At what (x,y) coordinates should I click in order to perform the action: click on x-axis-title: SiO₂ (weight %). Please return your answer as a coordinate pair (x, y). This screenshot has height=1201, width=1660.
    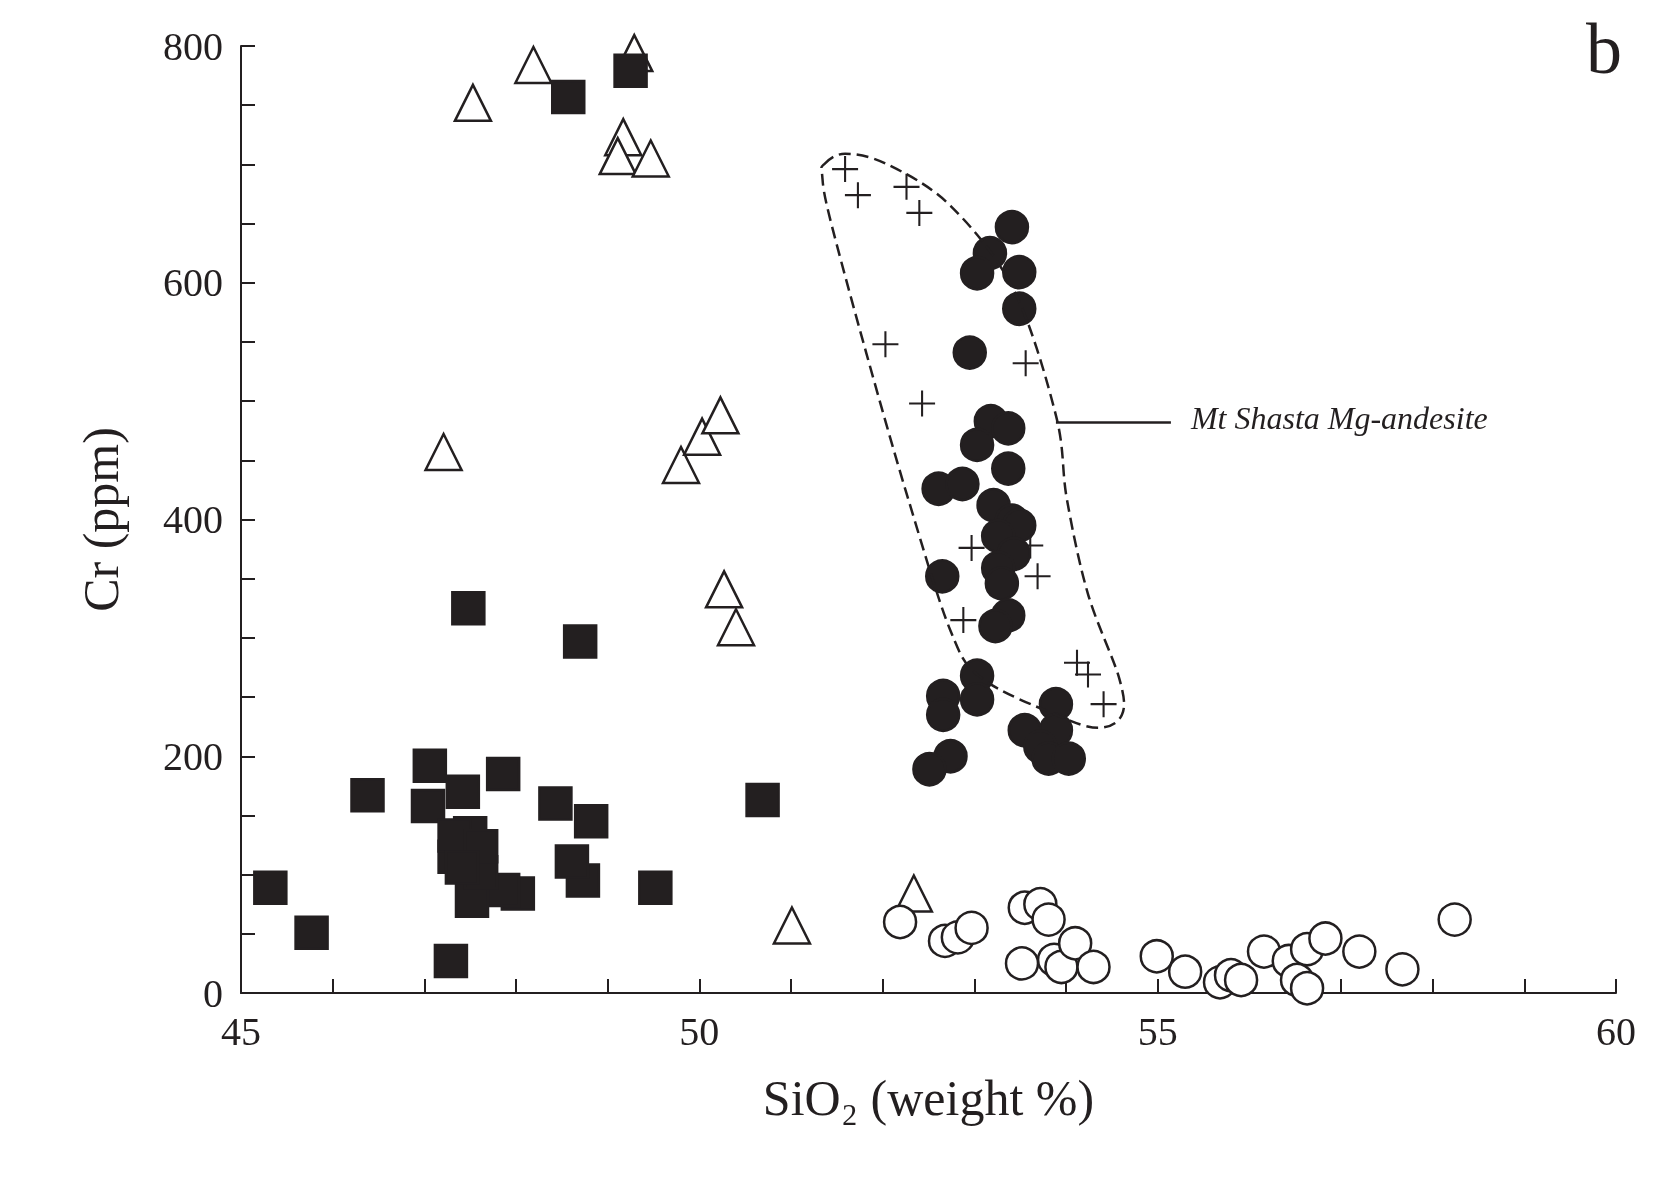
    Looking at the image, I should click on (928, 1098).